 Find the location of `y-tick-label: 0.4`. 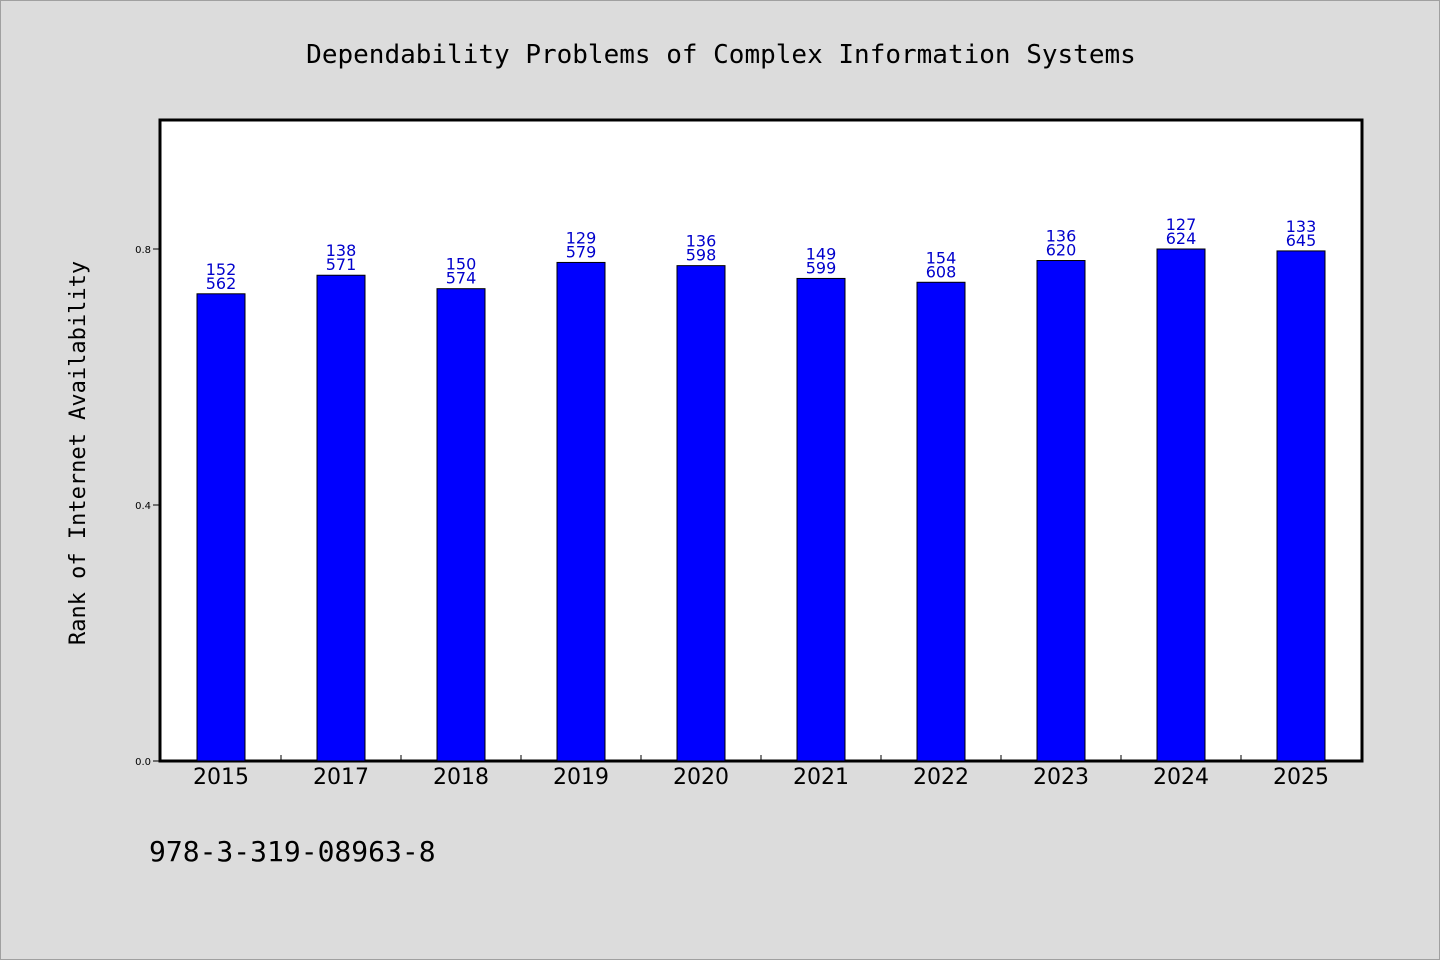

y-tick-label: 0.4 is located at coordinates (143, 506).